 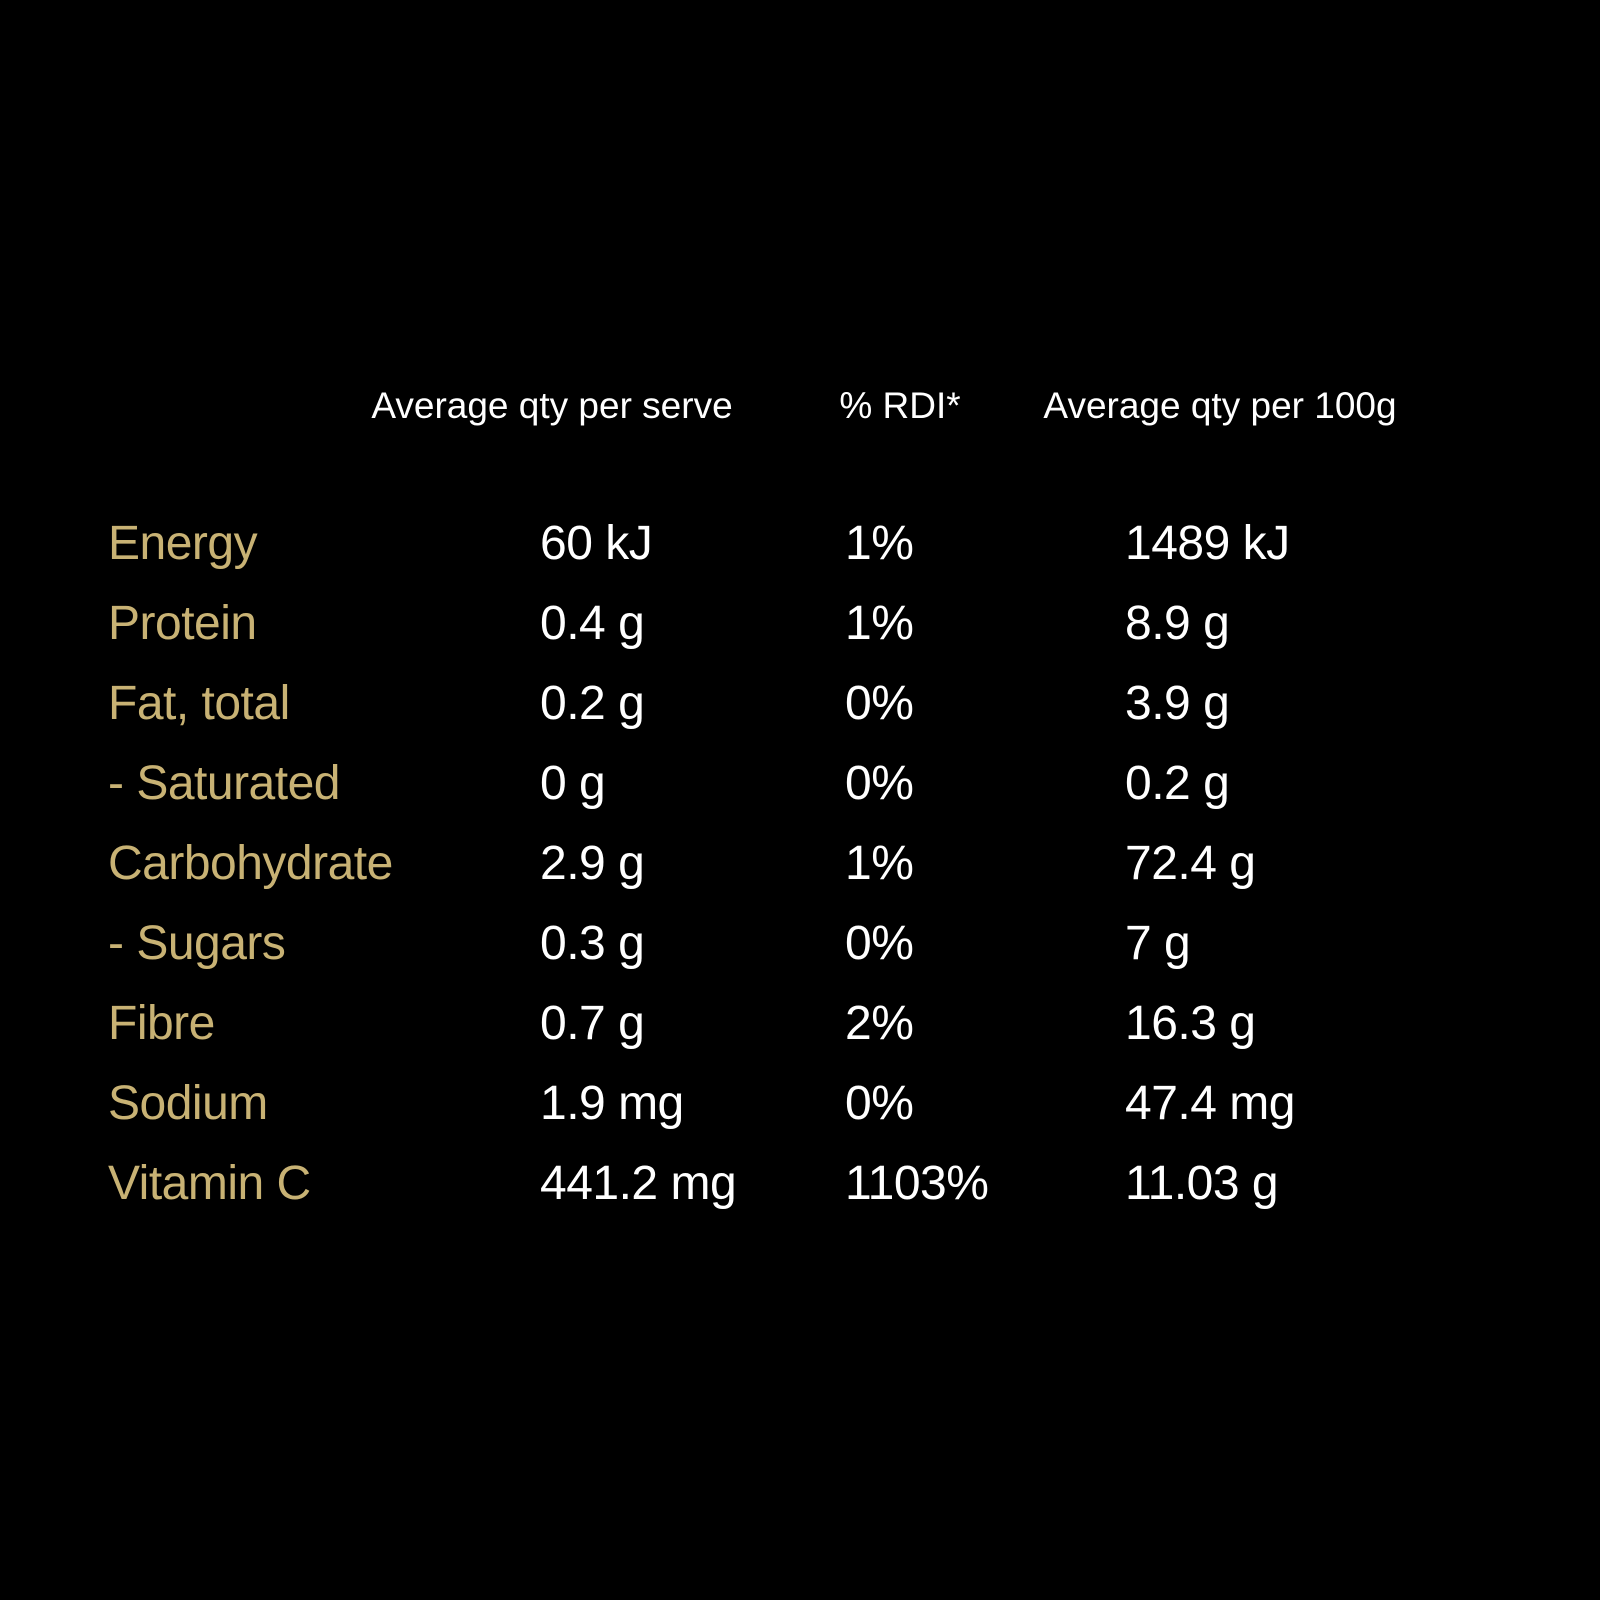 I want to click on per-100g-value: 72.4 g, so click(x=1190, y=863).